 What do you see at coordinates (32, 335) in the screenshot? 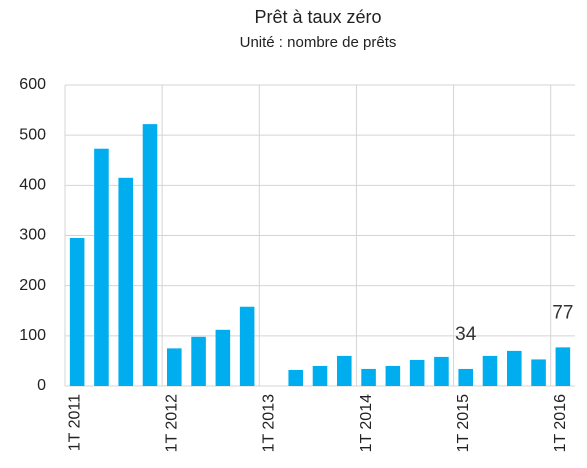
I see `y-tick-label: 100` at bounding box center [32, 335].